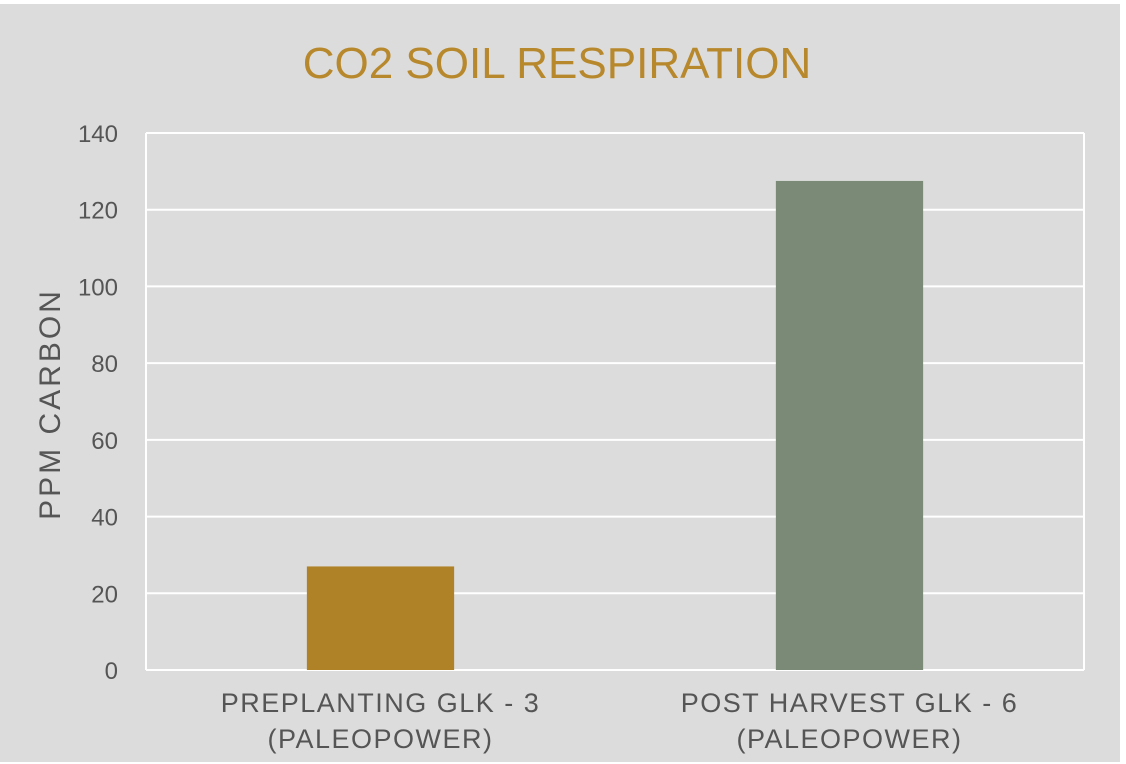  I want to click on y-tick-label: 40, so click(104, 518).